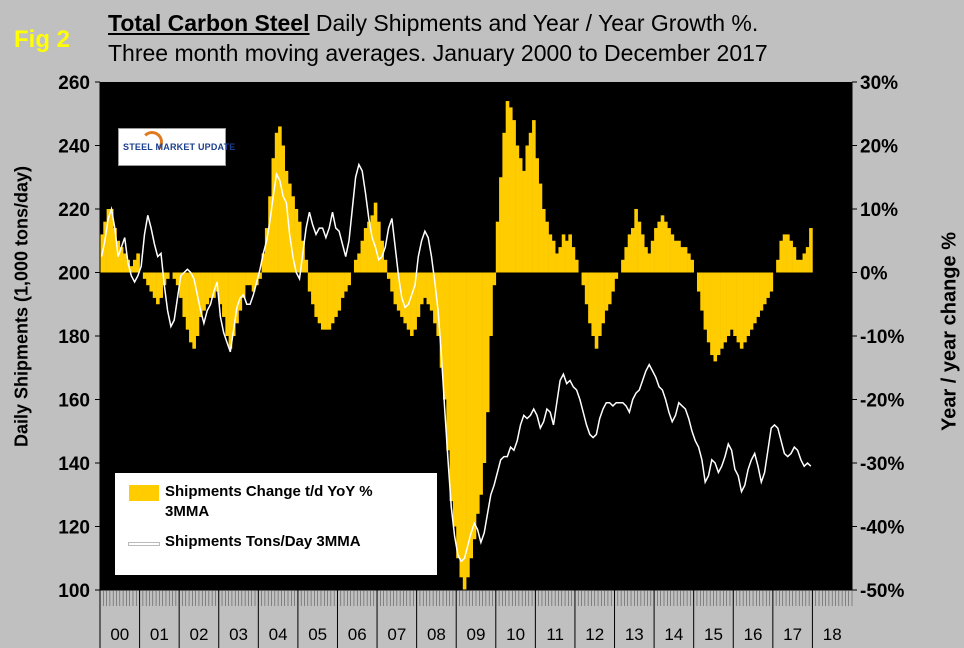 The image size is (964, 648). I want to click on x-tick-label: 11, so click(555, 634).